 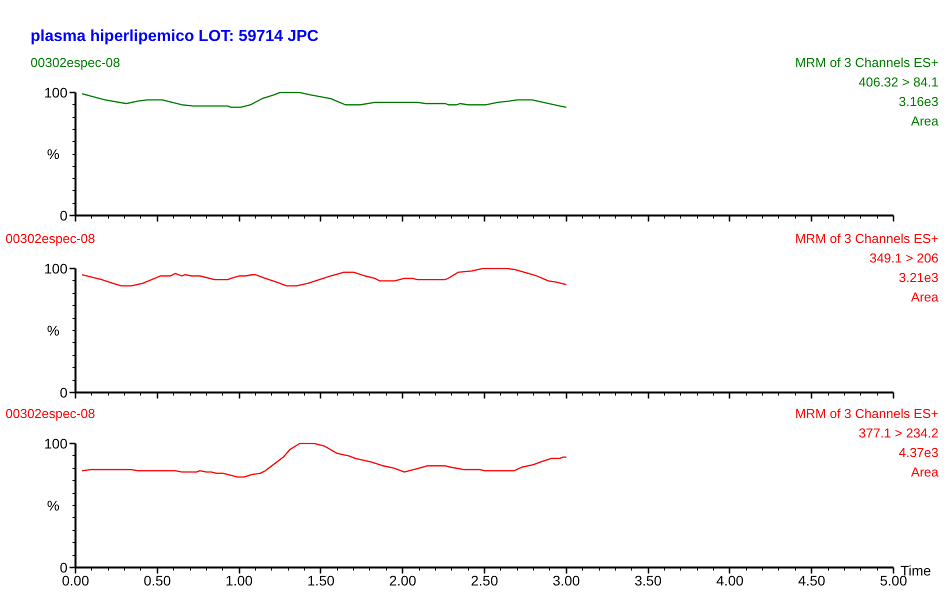 I want to click on text: 3.16e3, so click(x=918, y=101).